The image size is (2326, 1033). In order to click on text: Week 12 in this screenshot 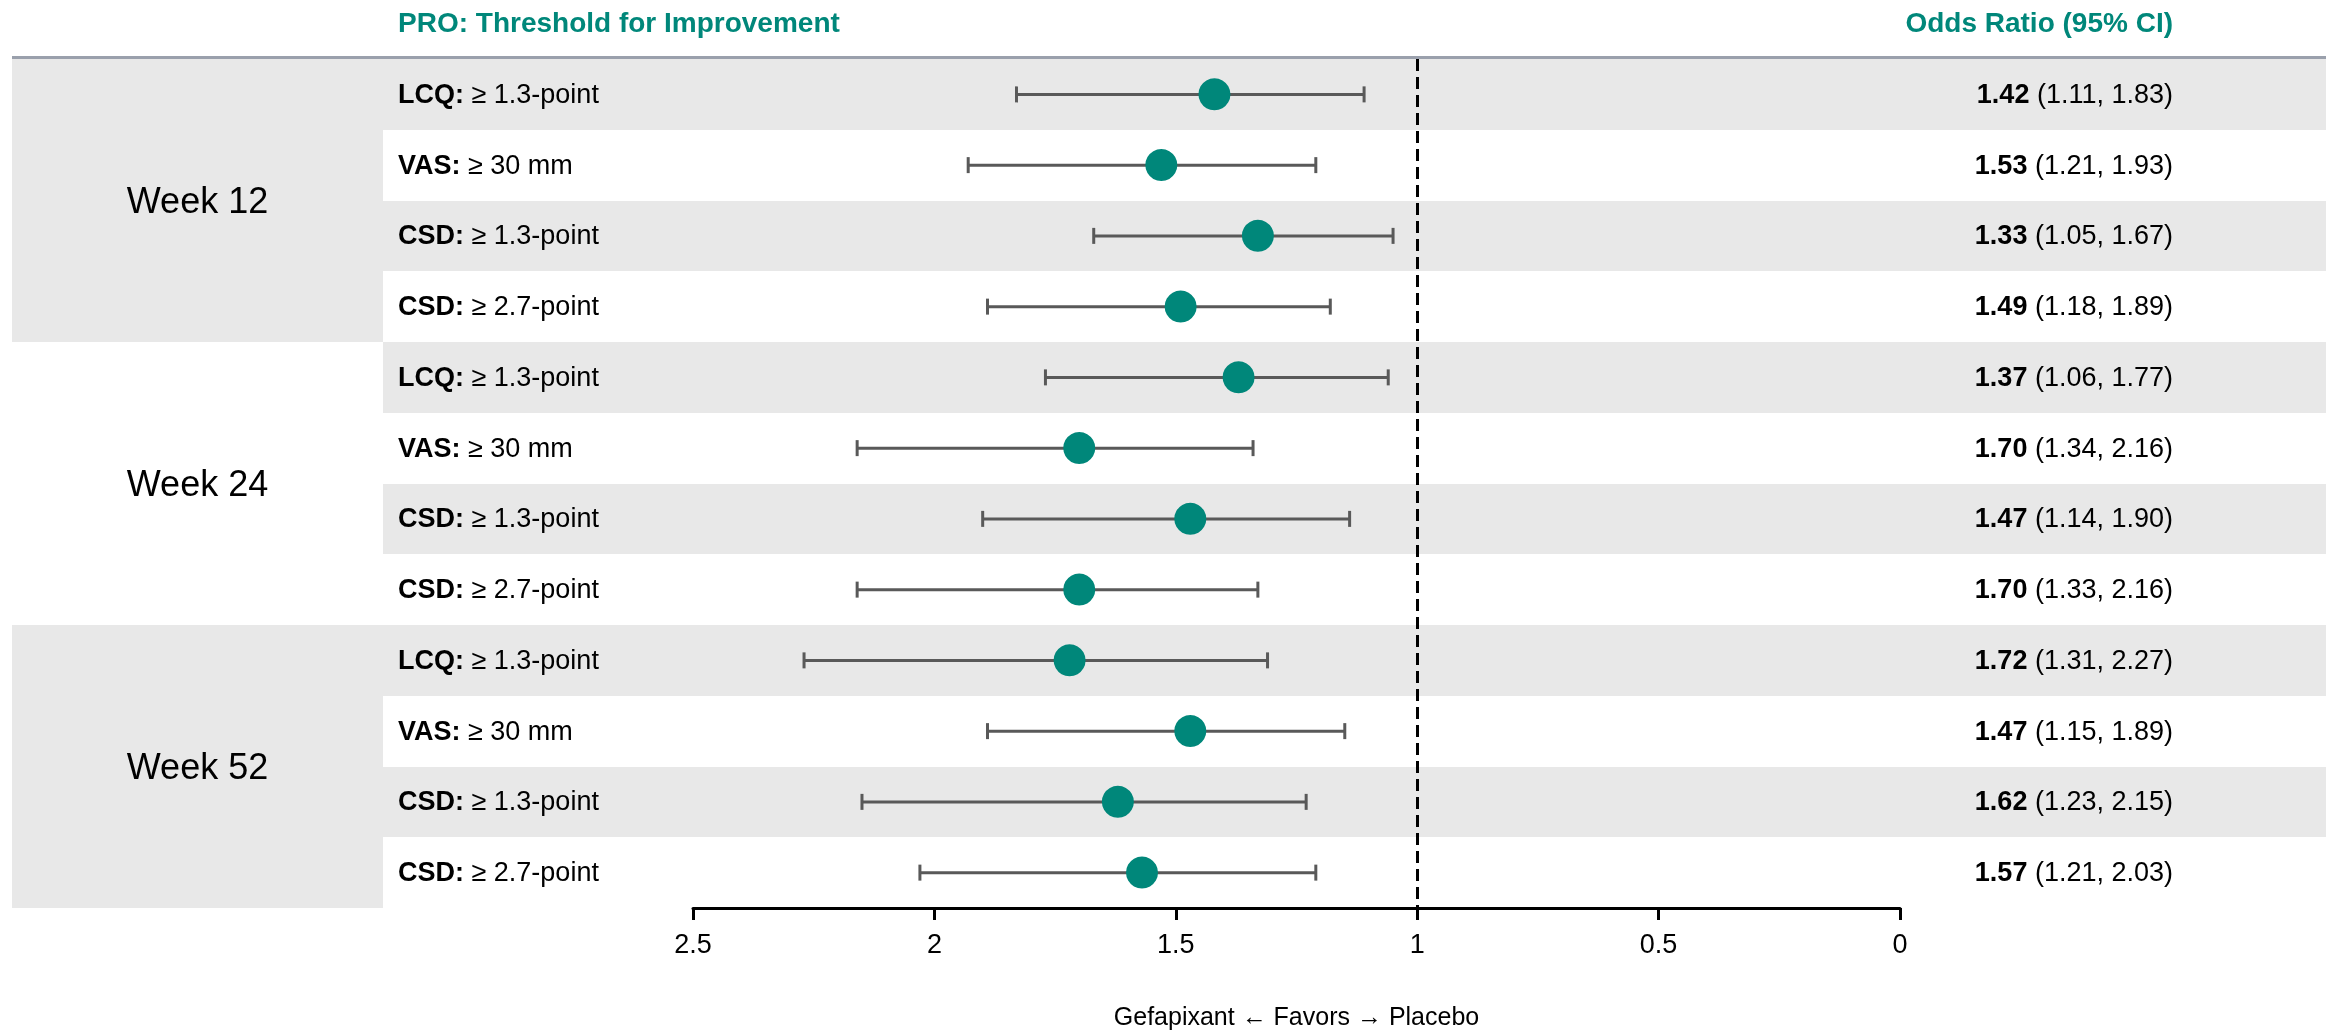, I will do `click(197, 200)`.